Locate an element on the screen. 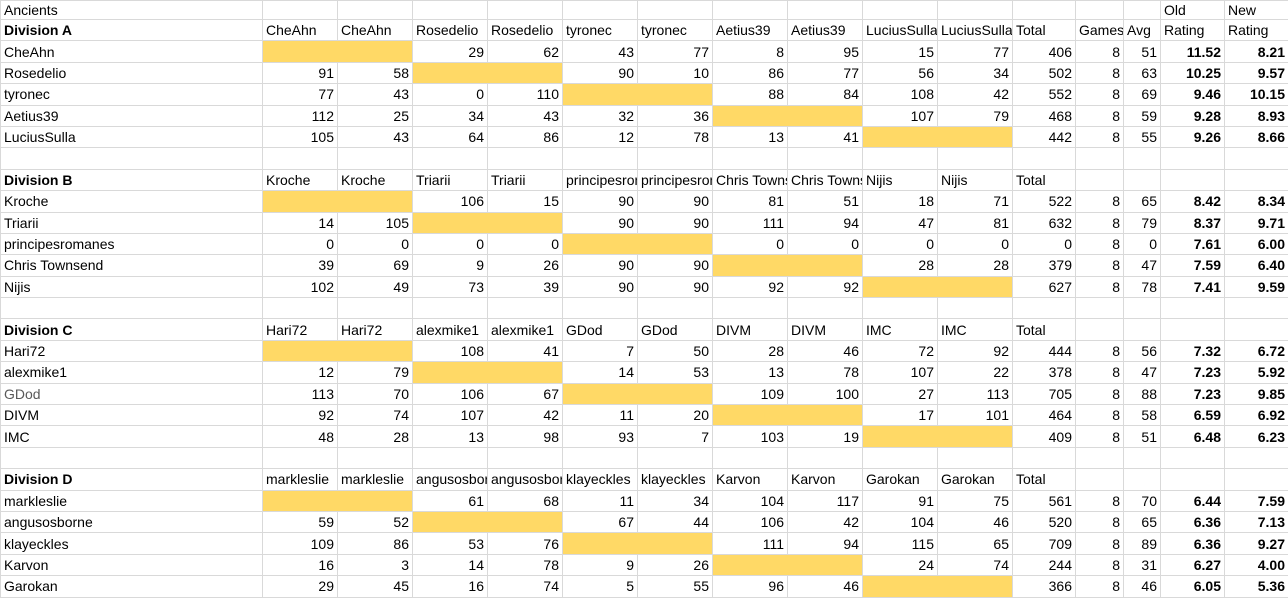  cell: Garokan is located at coordinates (900, 479).